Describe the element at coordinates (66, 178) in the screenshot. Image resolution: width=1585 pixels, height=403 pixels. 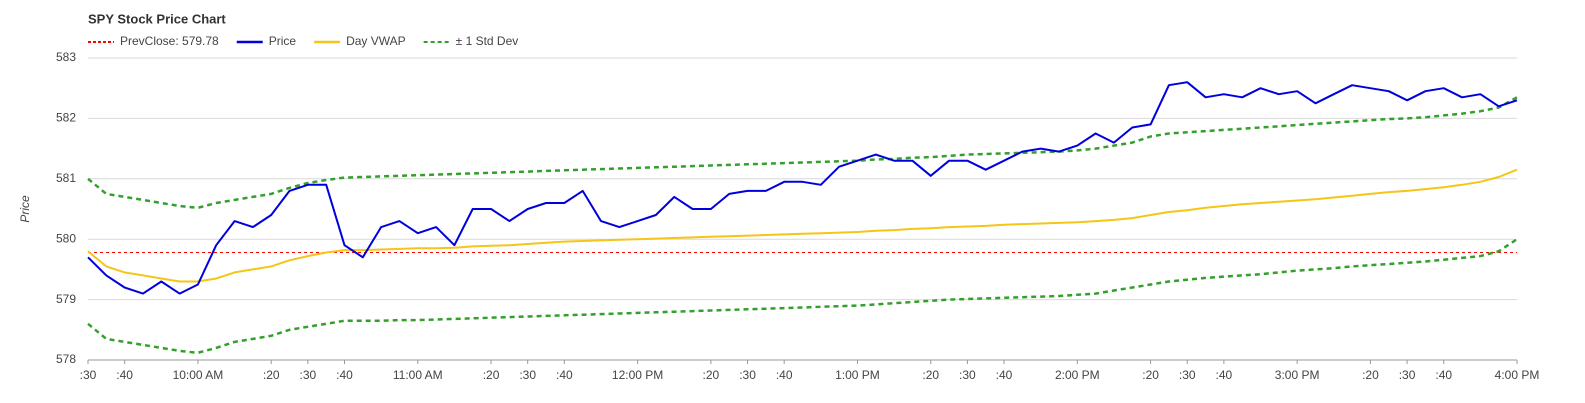
I see `y-tick-label: 581` at that location.